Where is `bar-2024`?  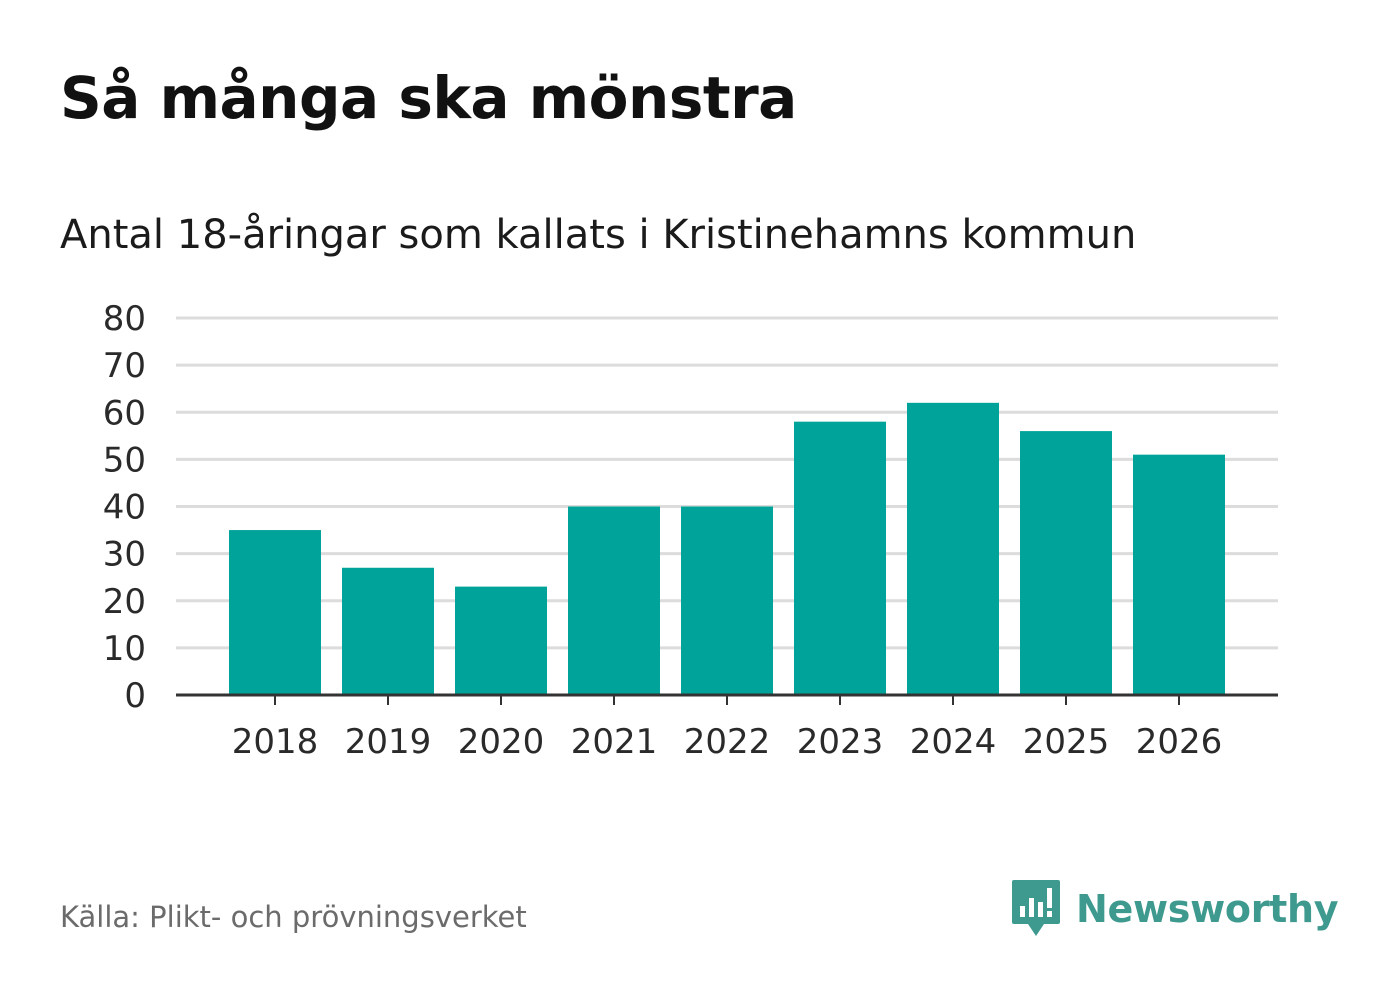
bar-2024 is located at coordinates (953, 548).